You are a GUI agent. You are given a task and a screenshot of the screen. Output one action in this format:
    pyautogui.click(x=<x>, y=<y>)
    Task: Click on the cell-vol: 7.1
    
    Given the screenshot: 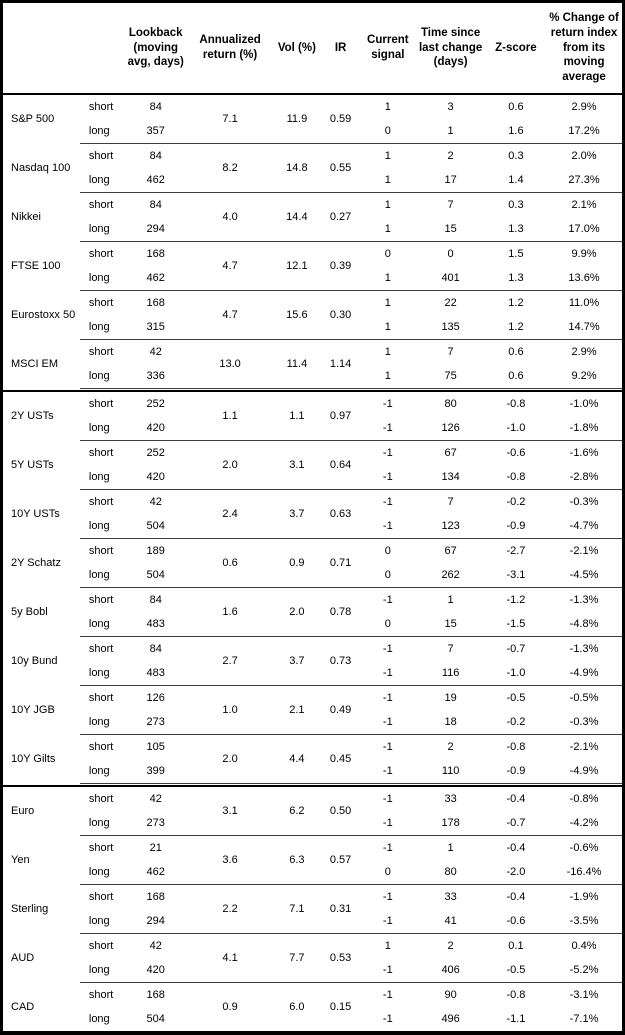 What is the action you would take?
    pyautogui.click(x=296, y=909)
    